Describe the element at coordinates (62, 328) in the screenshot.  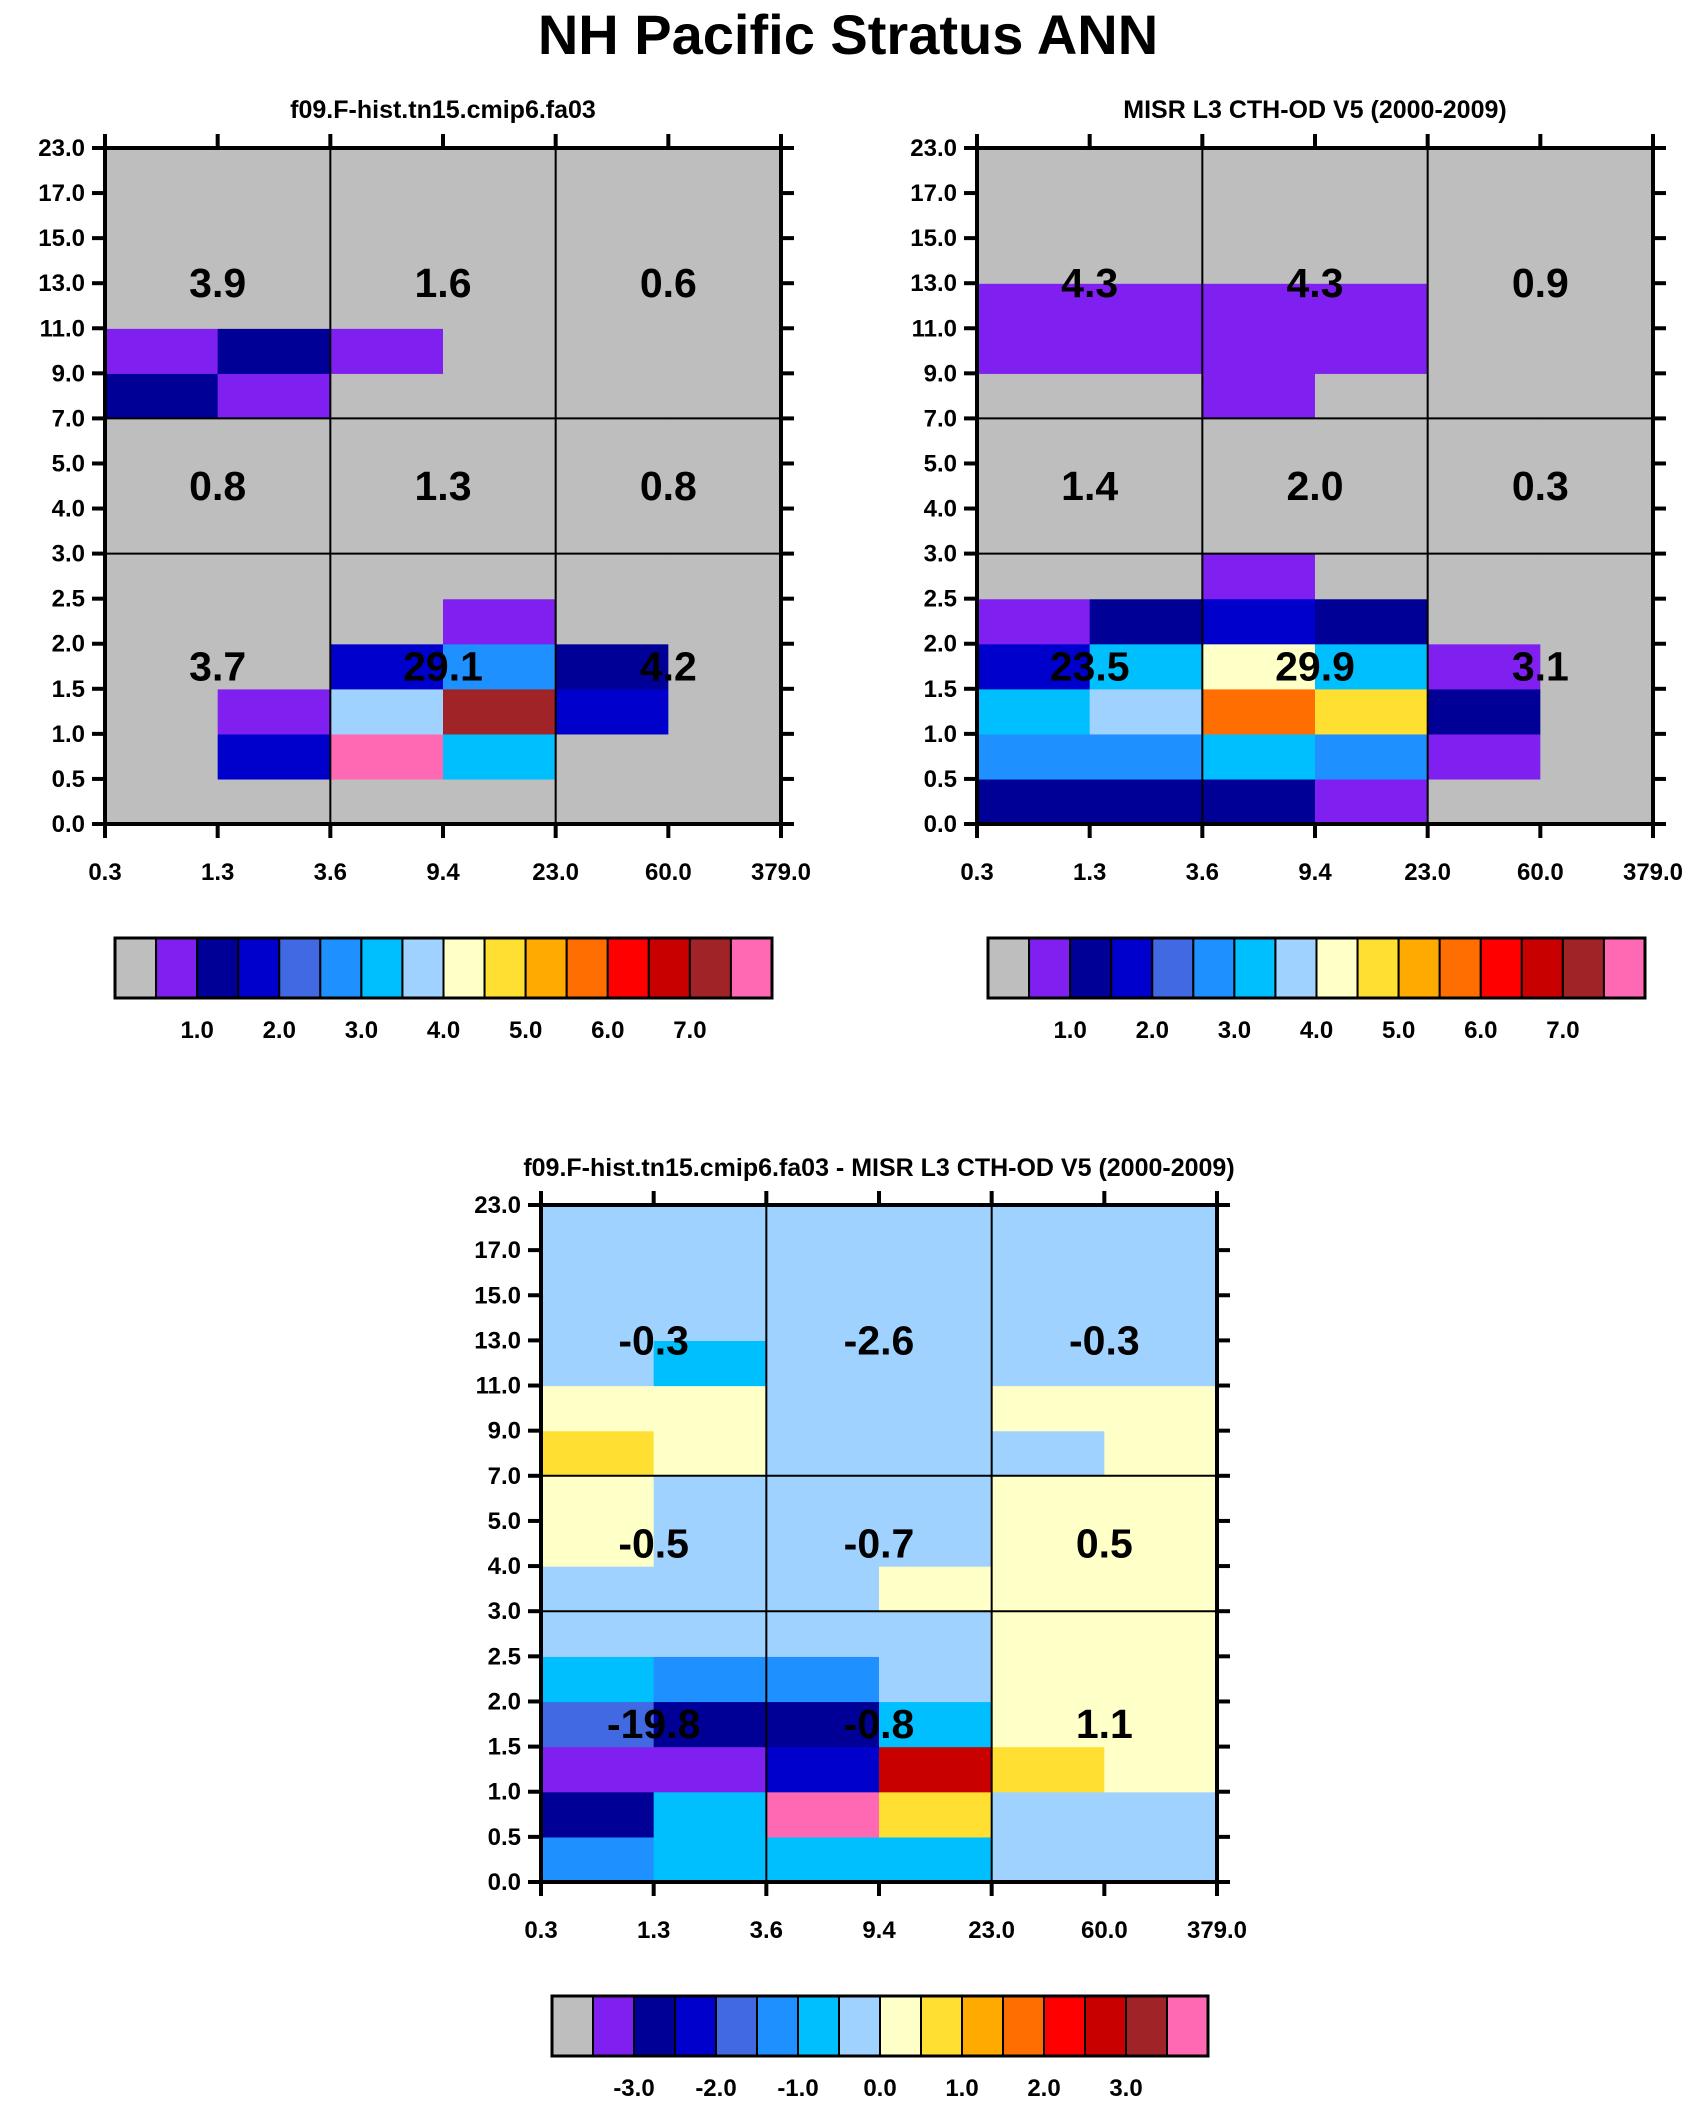
I see `y-tick-label: 11.0` at that location.